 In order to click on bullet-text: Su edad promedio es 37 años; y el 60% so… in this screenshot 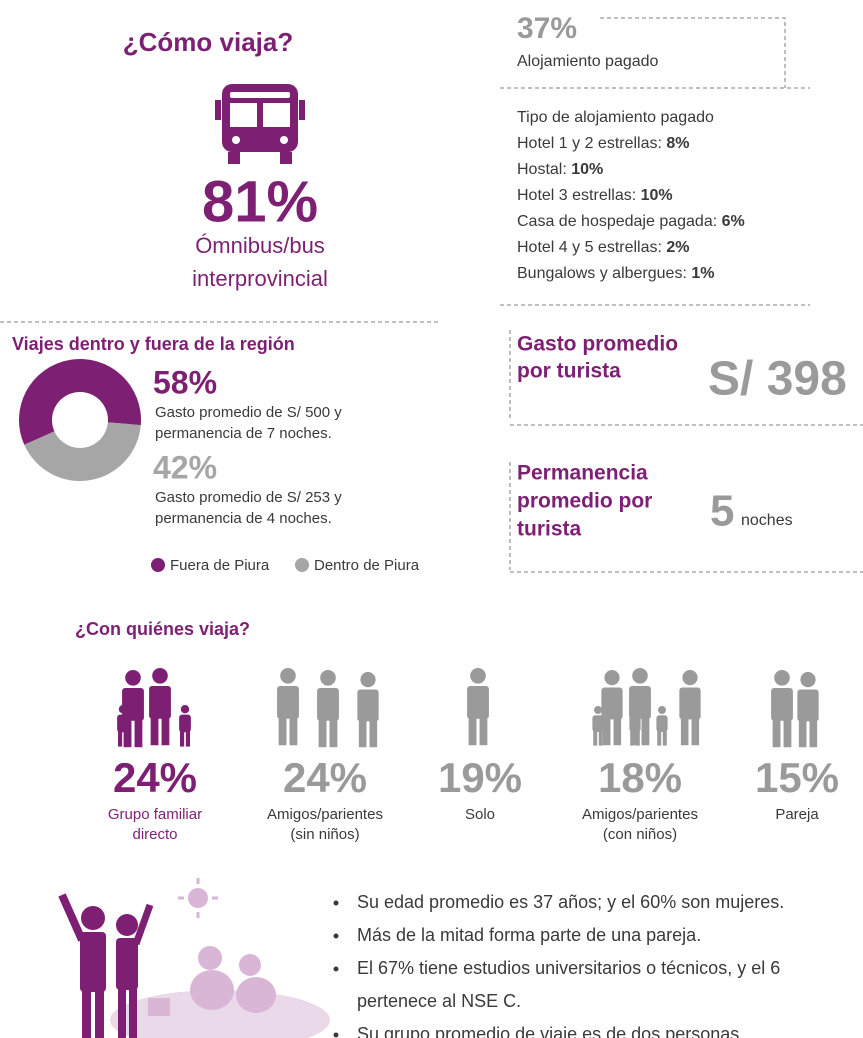, I will do `click(570, 902)`.